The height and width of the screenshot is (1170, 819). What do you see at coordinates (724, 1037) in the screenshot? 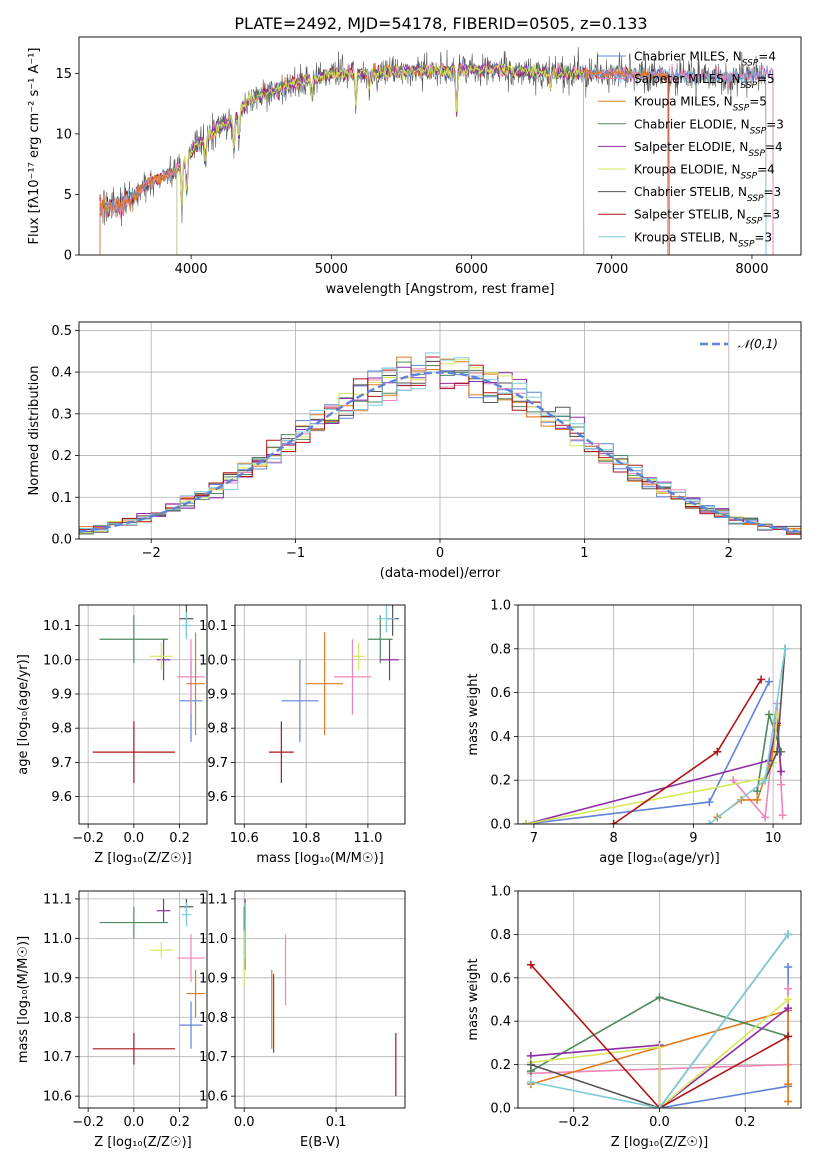
I see `weight-line-cm` at bounding box center [724, 1037].